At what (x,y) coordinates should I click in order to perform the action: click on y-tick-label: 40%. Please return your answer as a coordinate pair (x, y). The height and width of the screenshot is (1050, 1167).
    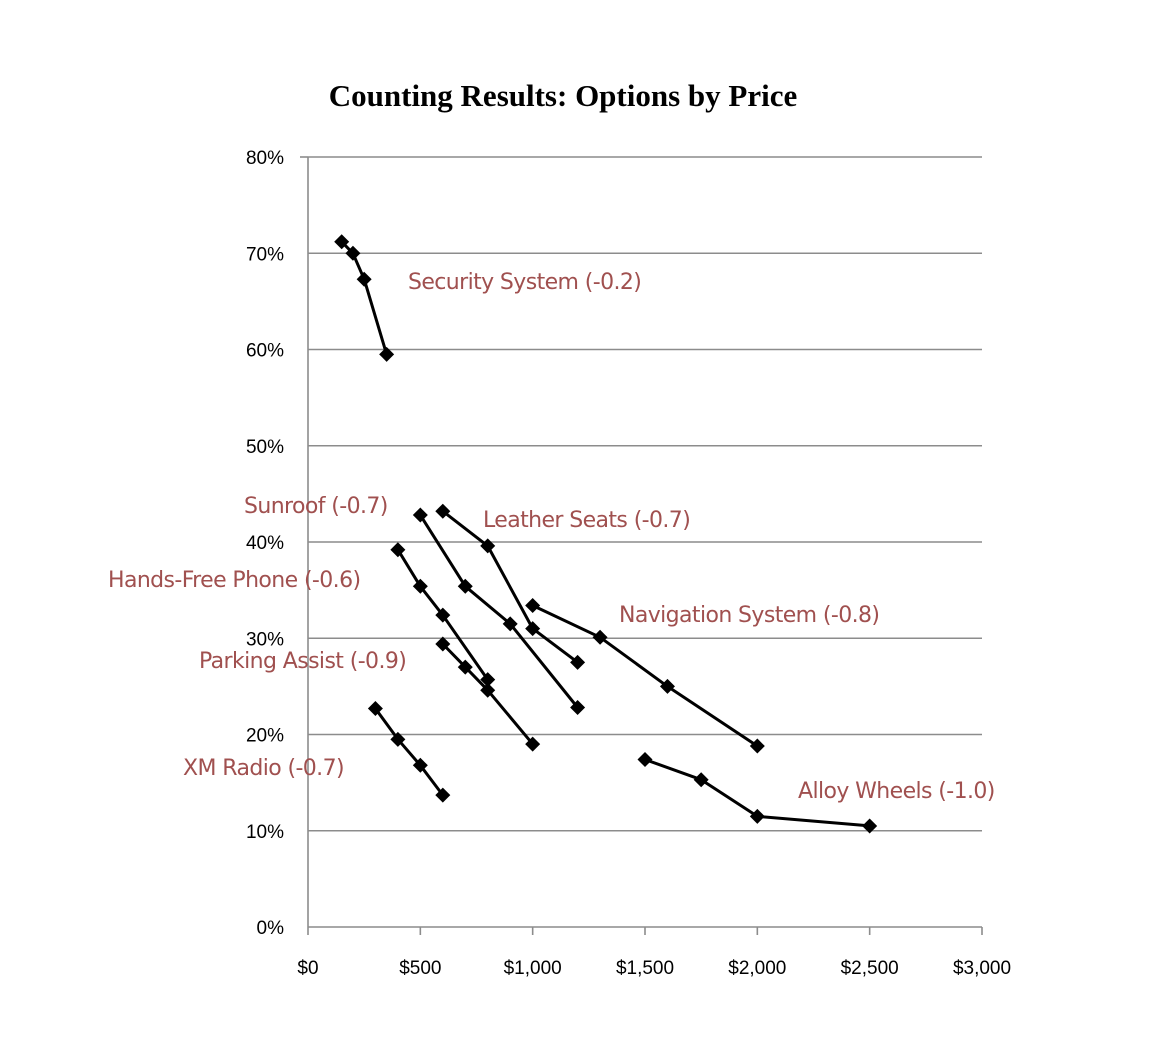
    Looking at the image, I should click on (265, 543).